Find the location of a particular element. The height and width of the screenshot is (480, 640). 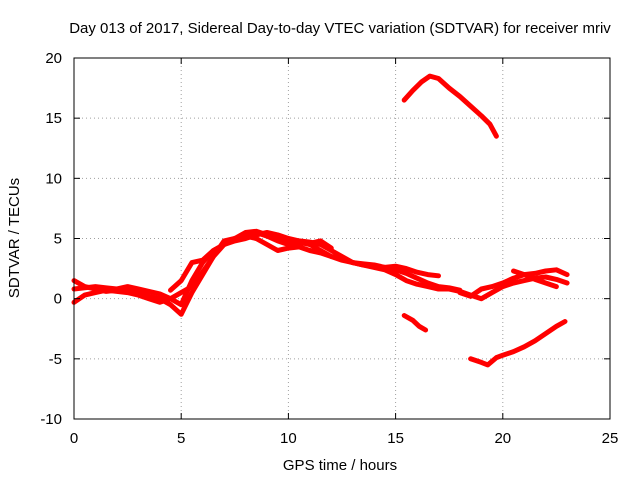

x-tick-label: 0 is located at coordinates (74, 438).